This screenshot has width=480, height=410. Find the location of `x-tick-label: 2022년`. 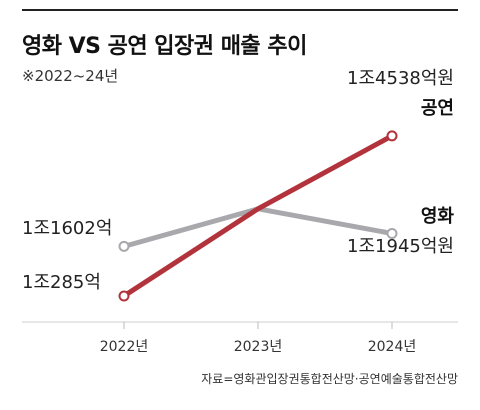

x-tick-label: 2022년 is located at coordinates (124, 347).